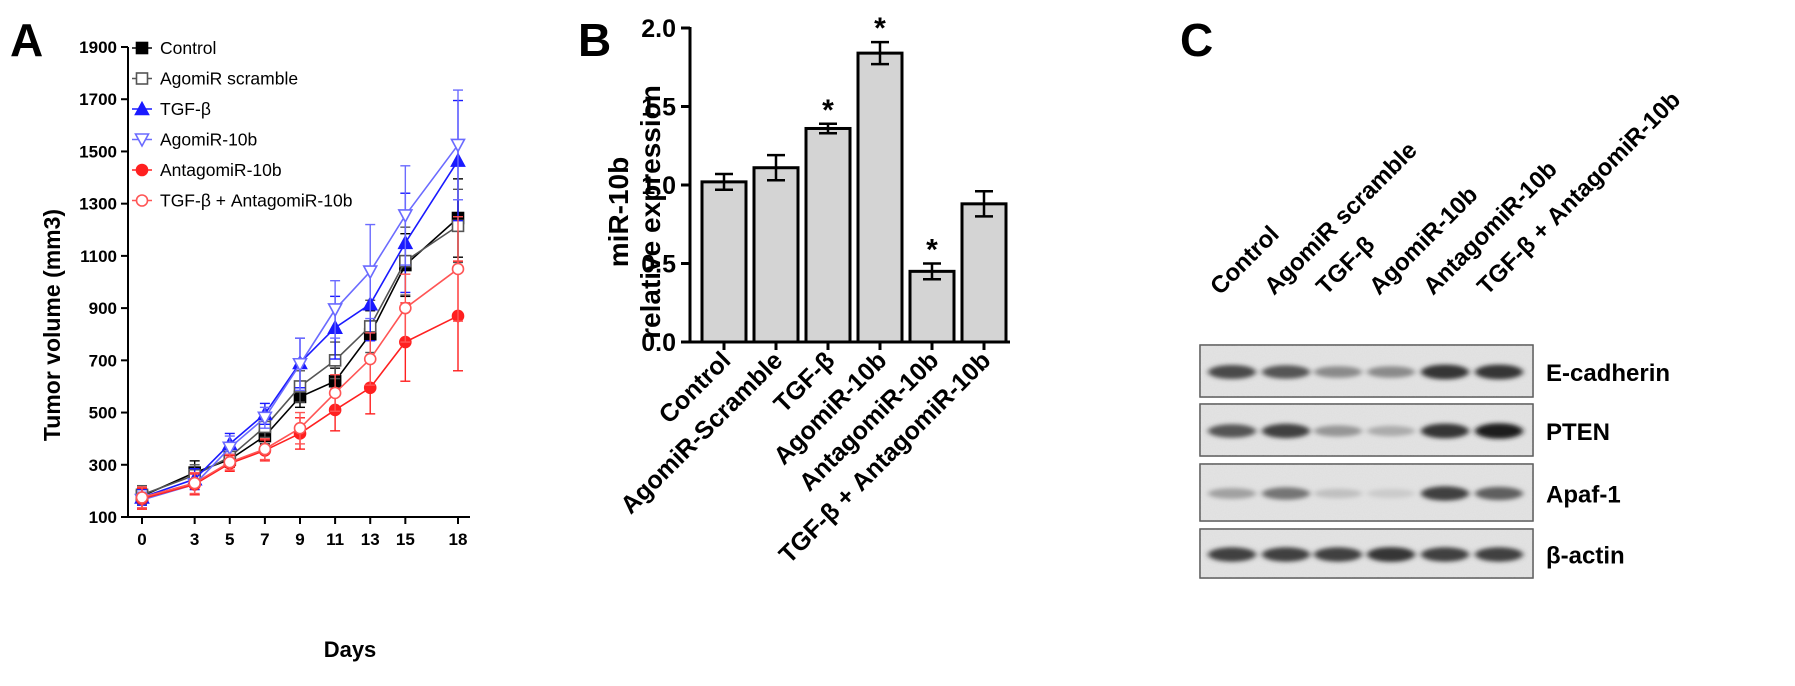 The height and width of the screenshot is (686, 1795). Describe the element at coordinates (299, 539) in the screenshot. I see `panel-a-x-tick-label: 9` at that location.